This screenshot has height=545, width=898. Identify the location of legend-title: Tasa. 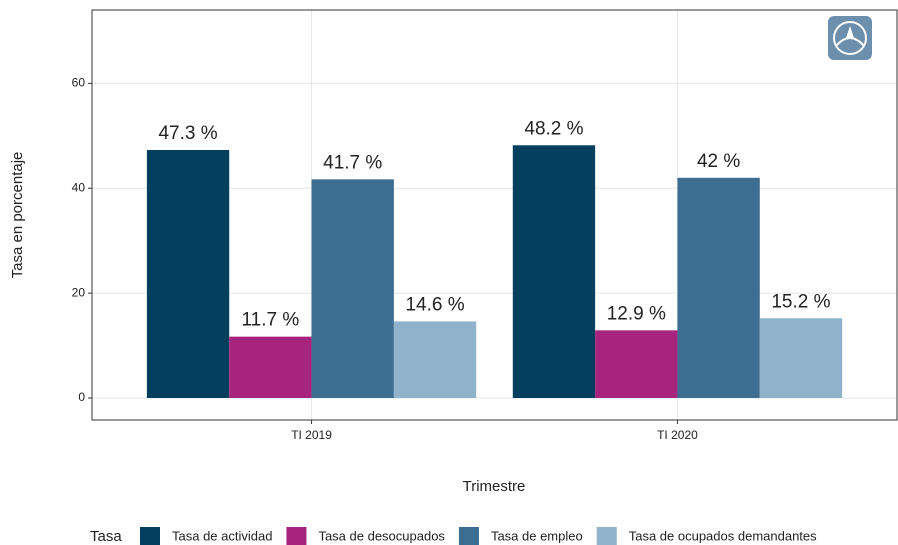
(106, 536).